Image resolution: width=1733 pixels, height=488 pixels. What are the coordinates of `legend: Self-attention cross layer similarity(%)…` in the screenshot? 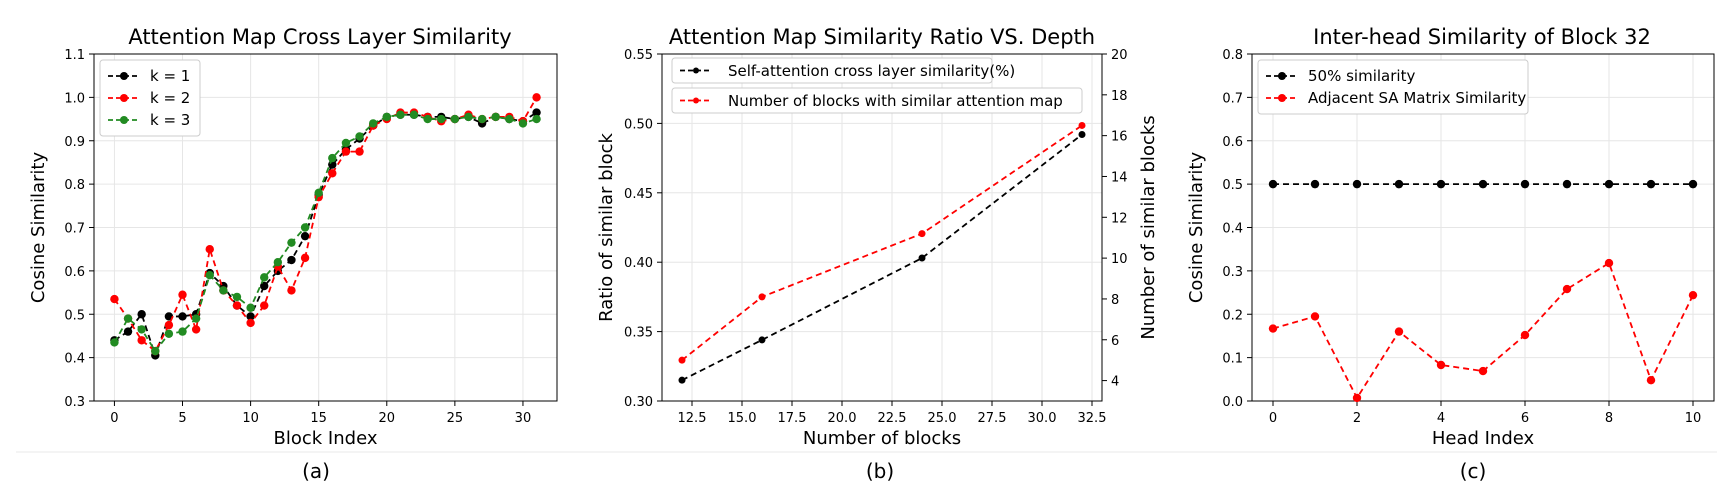 It's located at (877, 85).